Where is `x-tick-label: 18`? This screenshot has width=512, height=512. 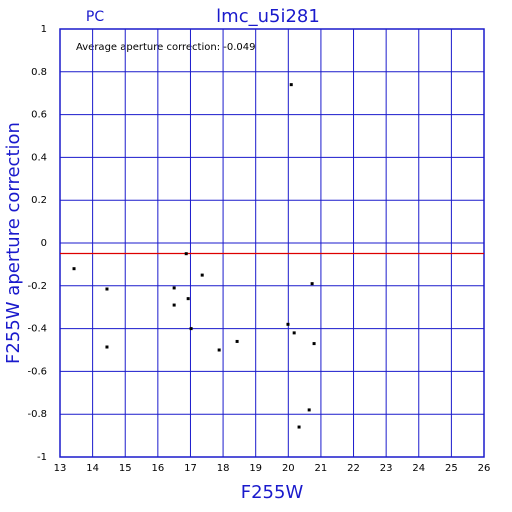
x-tick-label: 18 is located at coordinates (223, 468).